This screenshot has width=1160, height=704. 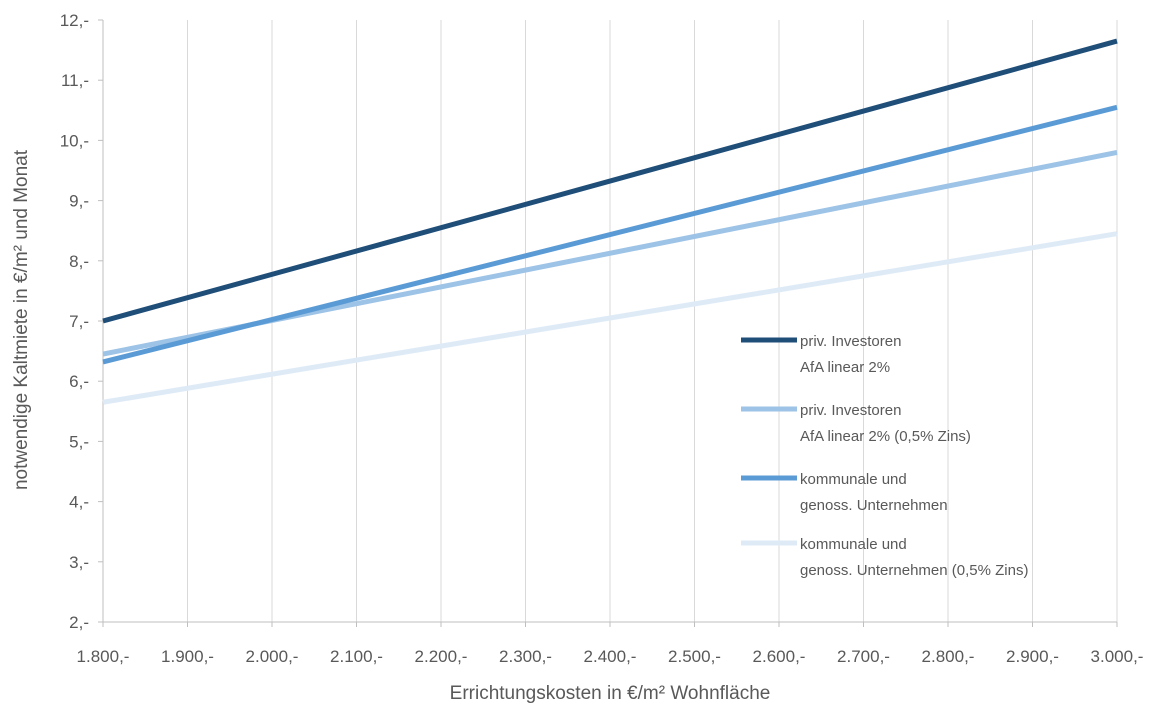 I want to click on x-tick-label: 2.700,-, so click(x=863, y=656).